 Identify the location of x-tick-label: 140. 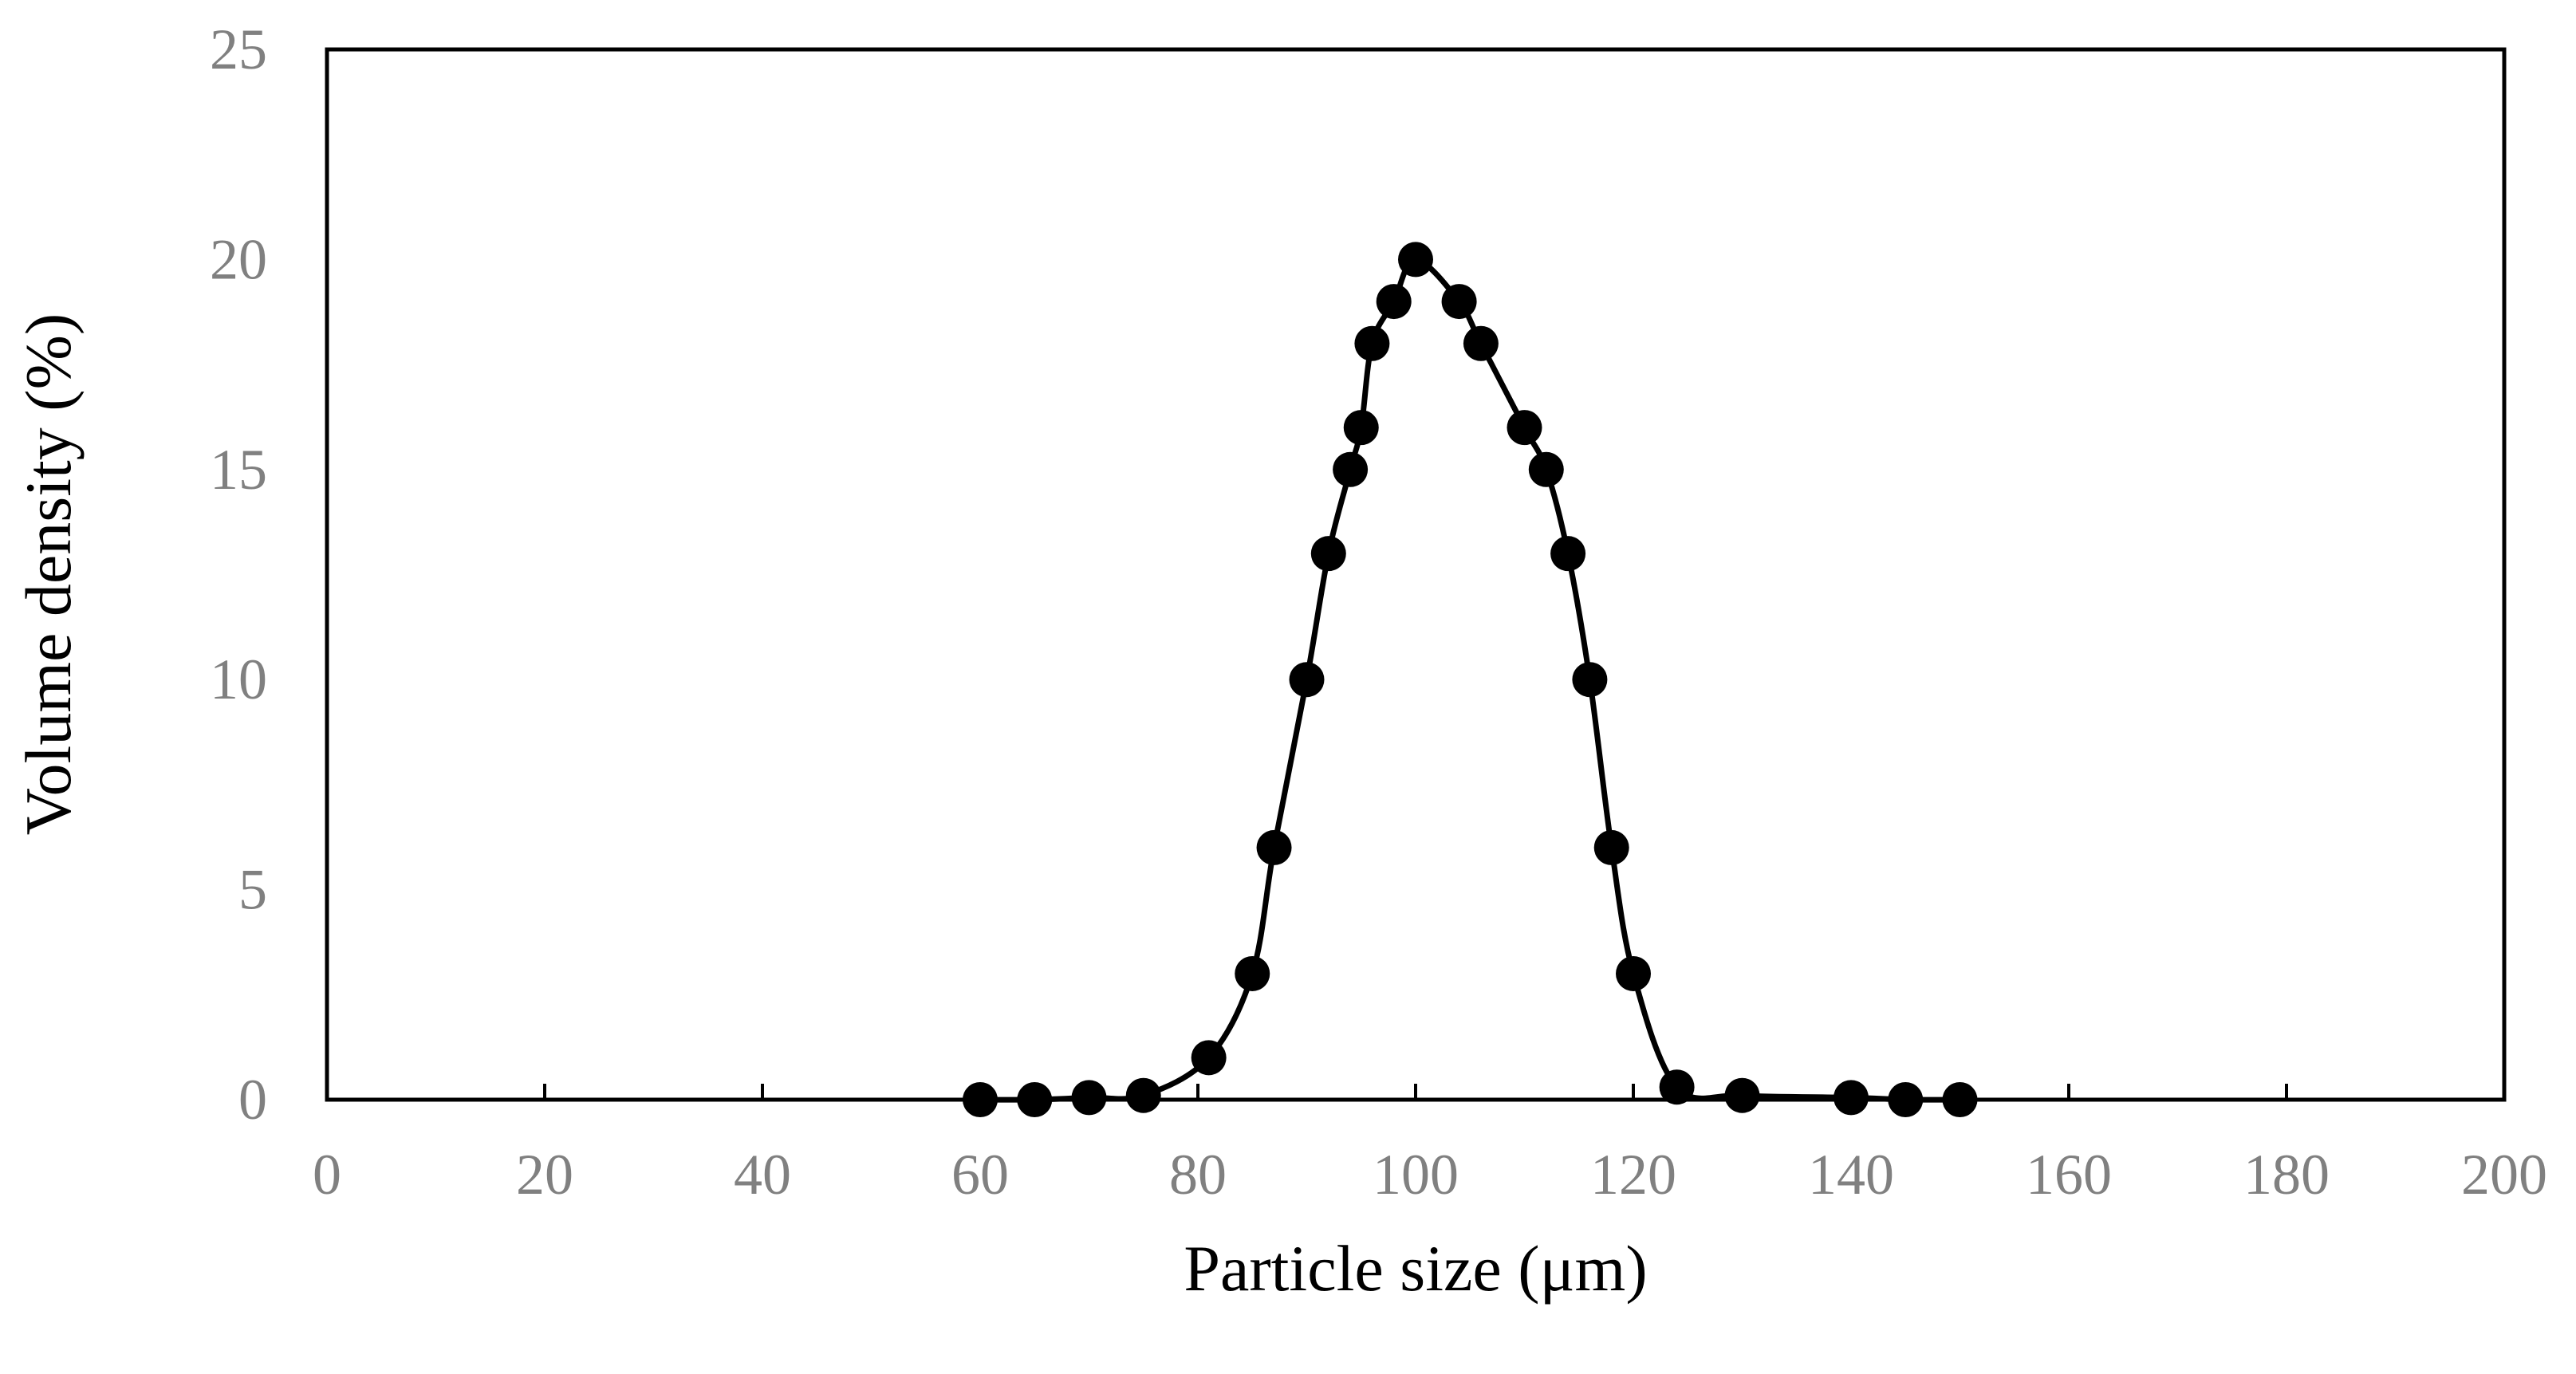
(1851, 1175).